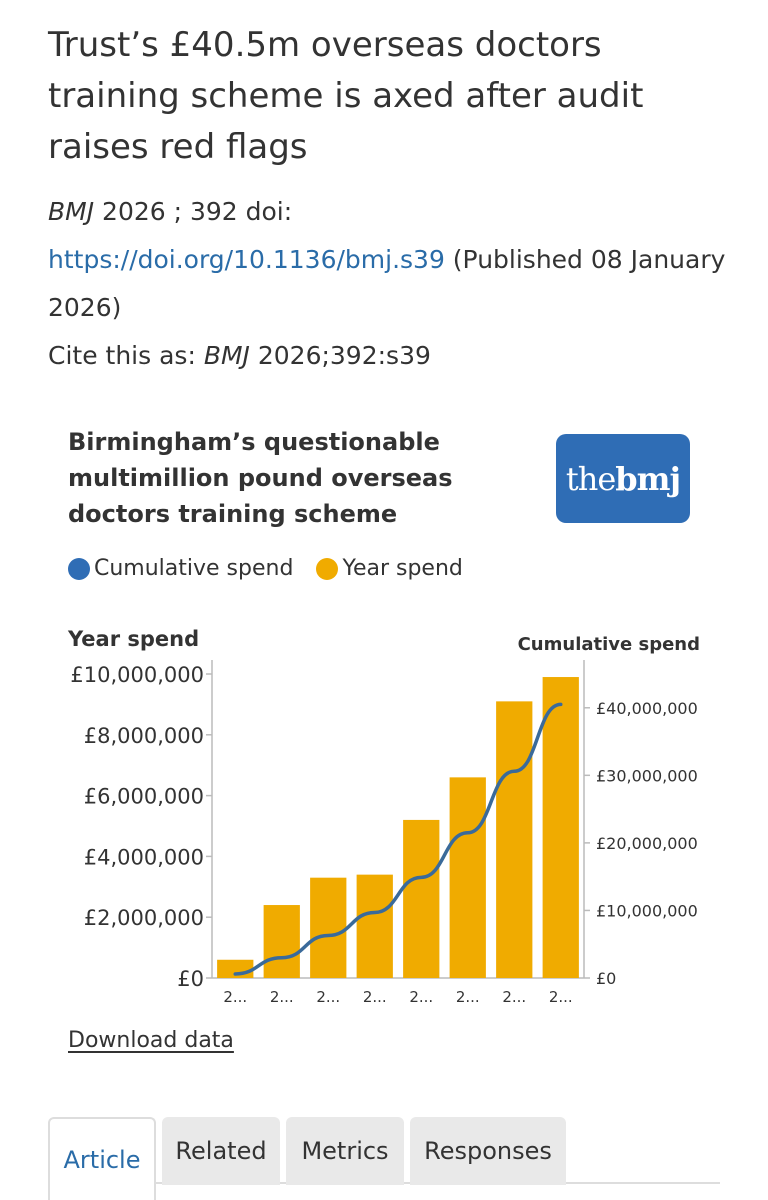  What do you see at coordinates (221, 1151) in the screenshot?
I see `tab-related: Related` at bounding box center [221, 1151].